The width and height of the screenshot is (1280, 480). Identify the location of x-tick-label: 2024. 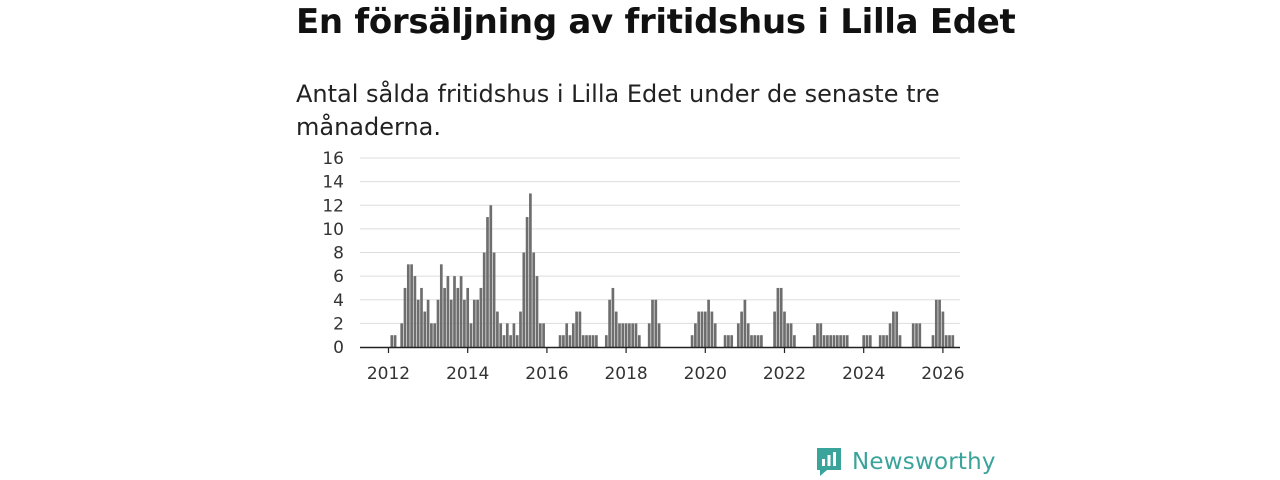
(863, 374).